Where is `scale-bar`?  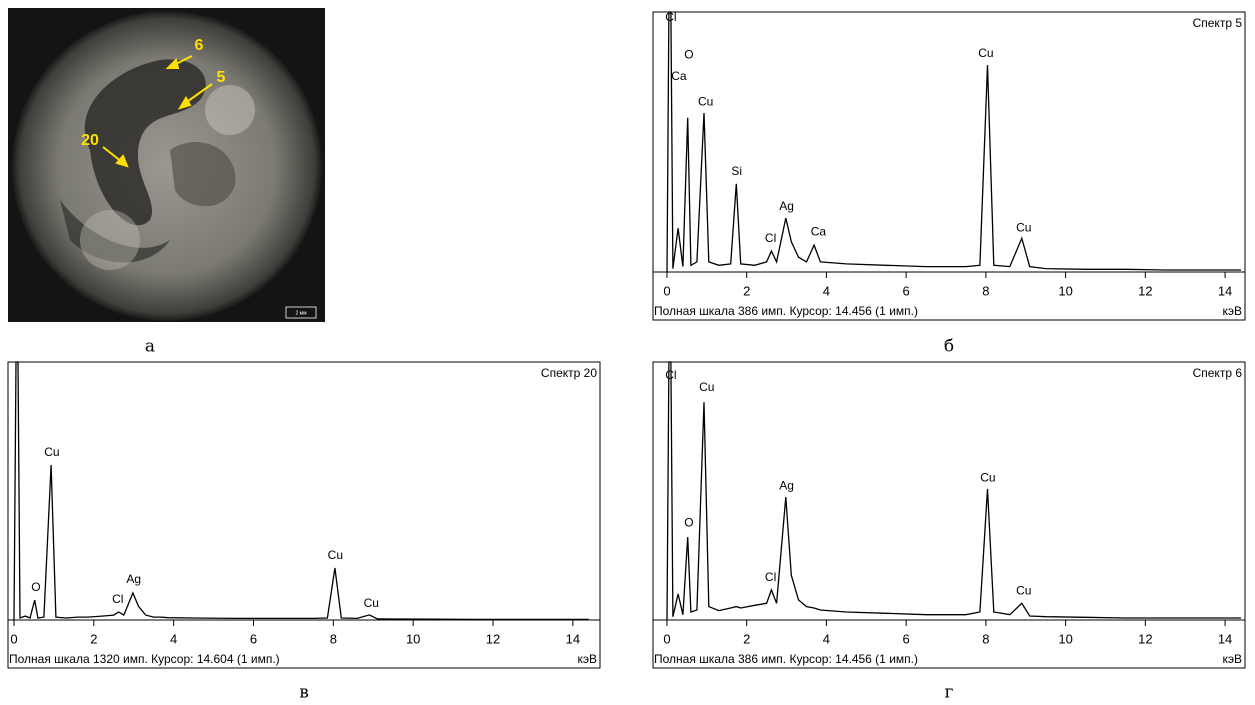
scale-bar is located at coordinates (301, 312).